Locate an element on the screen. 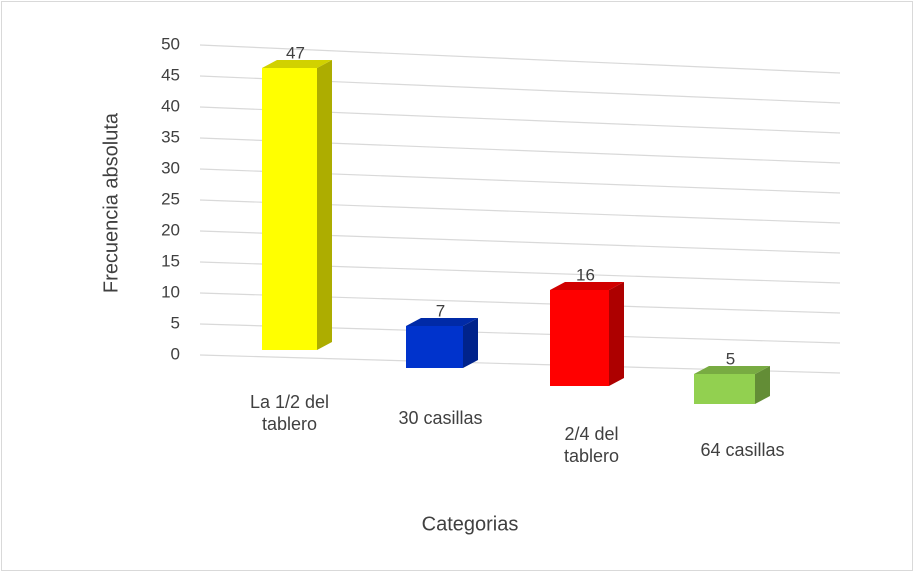 The height and width of the screenshot is (573, 915). x-tick-label: 30 casillas is located at coordinates (440, 418).